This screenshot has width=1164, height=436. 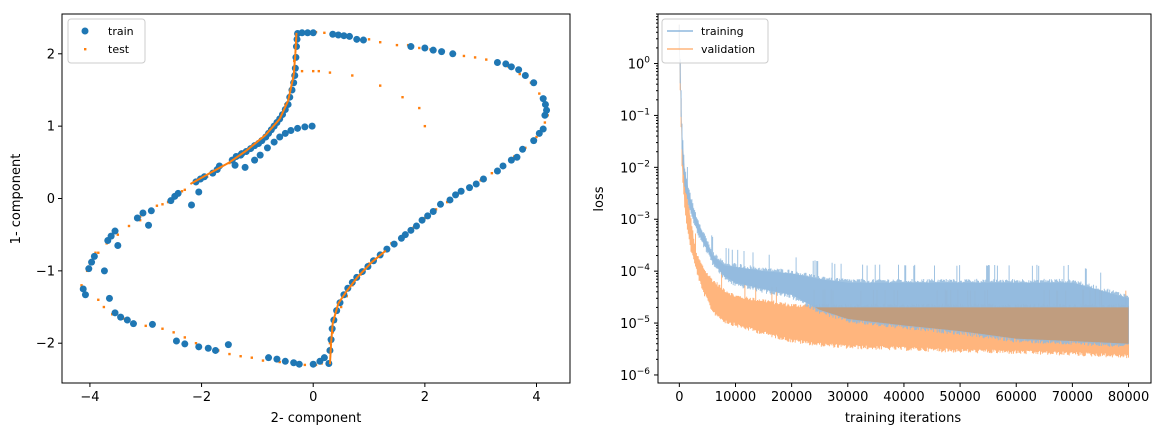 What do you see at coordinates (791, 397) in the screenshot?
I see `x-tick-label: 20000` at bounding box center [791, 397].